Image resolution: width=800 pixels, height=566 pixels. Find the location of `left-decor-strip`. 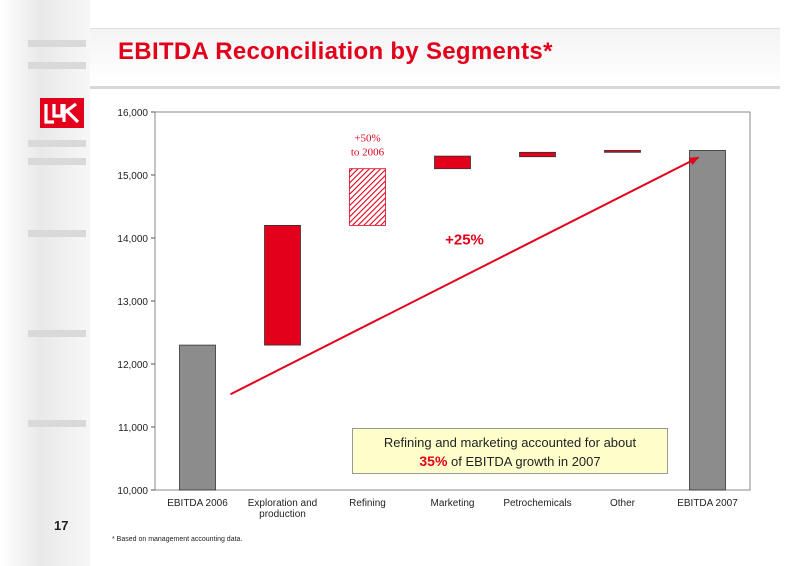

left-decor-strip is located at coordinates (45, 283).